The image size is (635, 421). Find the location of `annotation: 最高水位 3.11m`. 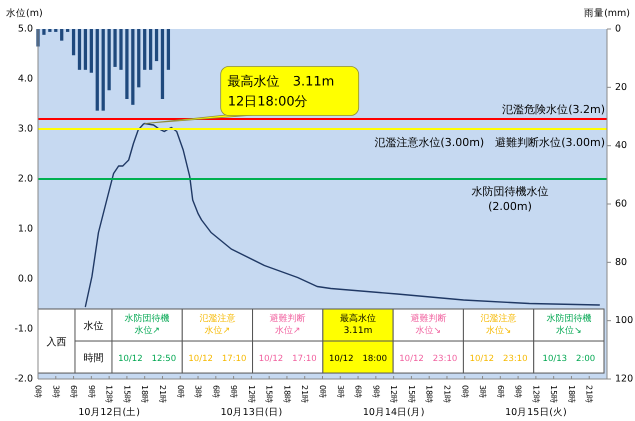

annotation: 最高水位 3.11m is located at coordinates (358, 324).